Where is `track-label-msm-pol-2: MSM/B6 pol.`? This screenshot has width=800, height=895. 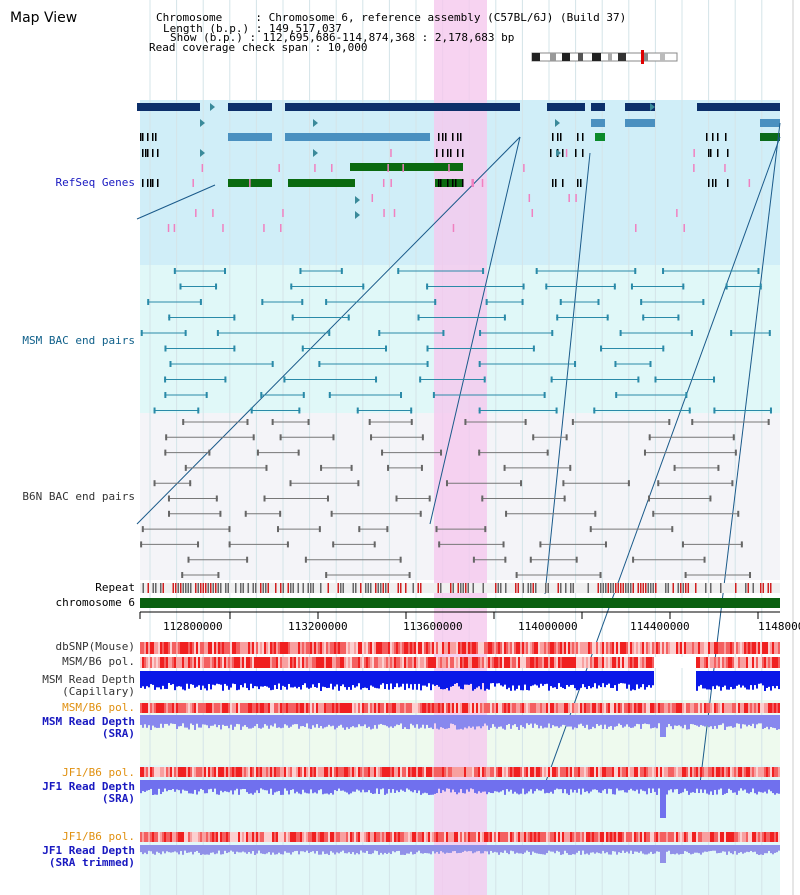 track-label-msm-pol-2: MSM/B6 pol. is located at coordinates (98, 707).